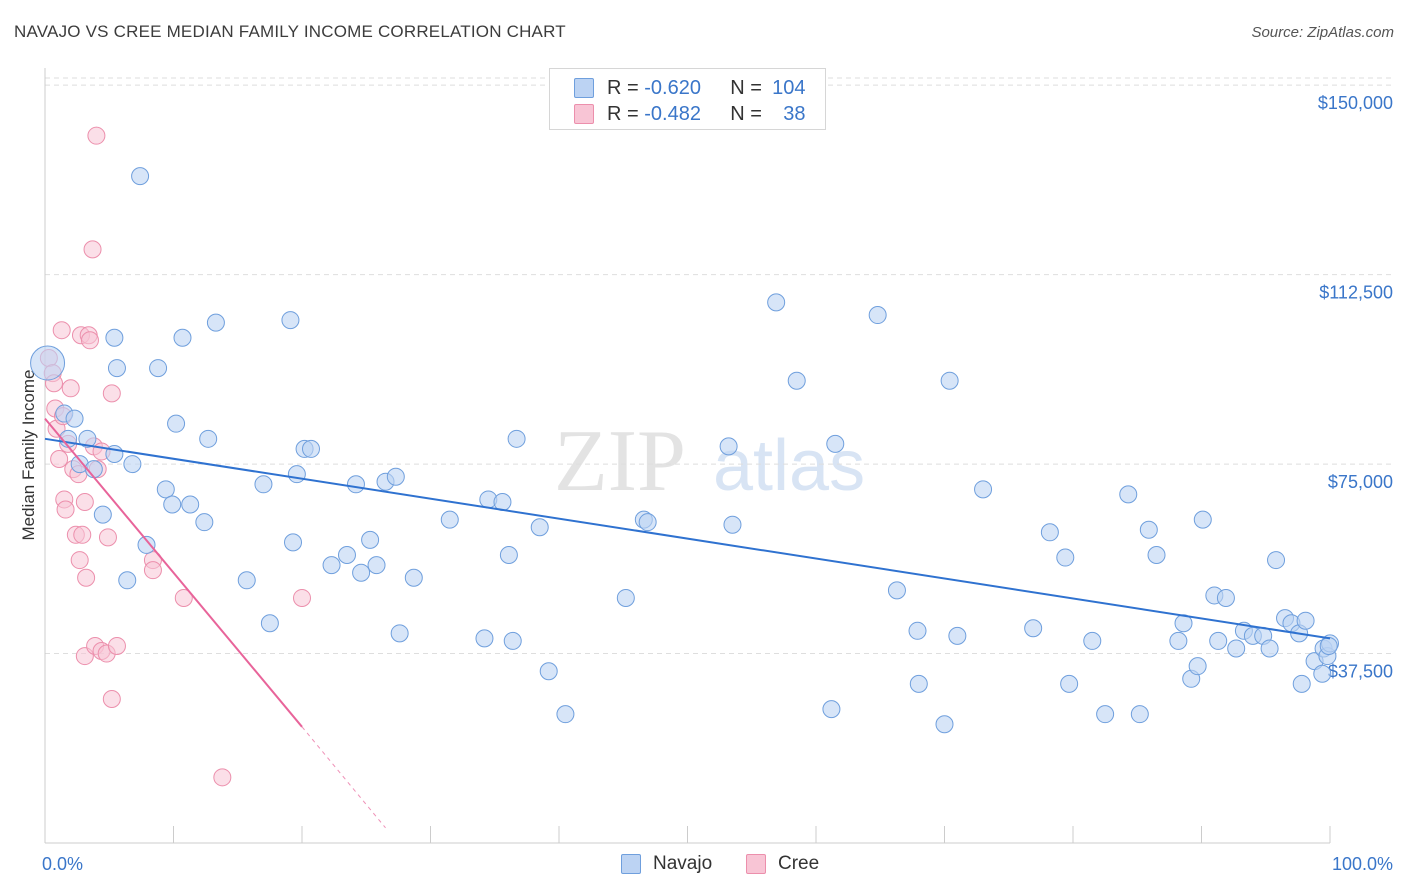  Describe the element at coordinates (672, 113) in the screenshot. I see `legend-r-value-cree: -0.482` at that location.